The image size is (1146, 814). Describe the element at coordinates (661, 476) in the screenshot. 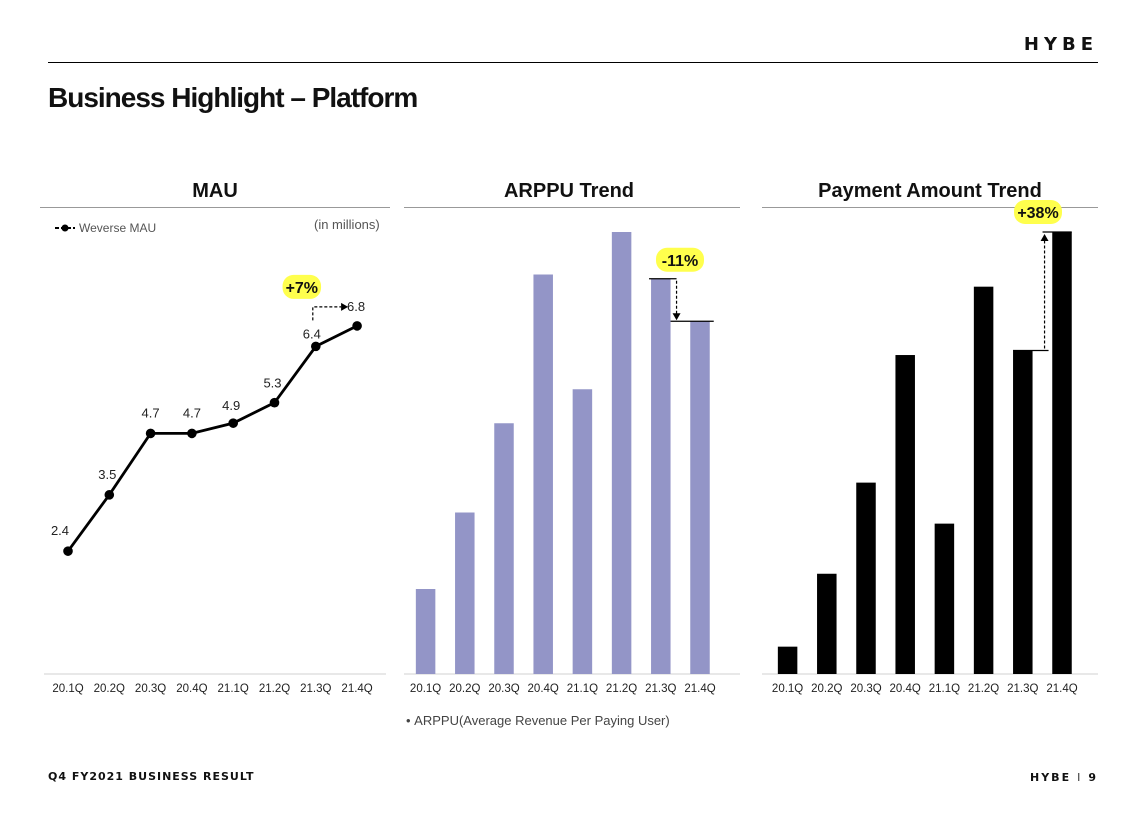

I see `arppu-bar-21.3Q` at that location.